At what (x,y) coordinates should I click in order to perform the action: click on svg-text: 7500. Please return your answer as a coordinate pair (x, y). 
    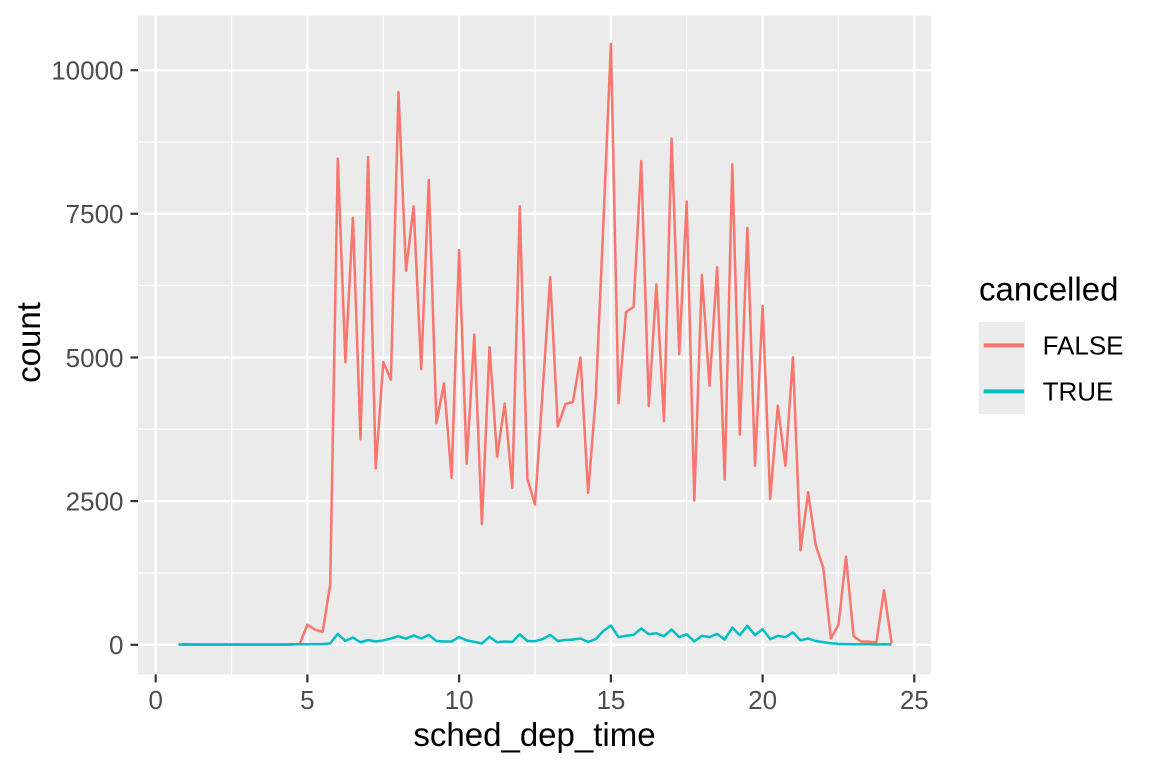
    Looking at the image, I should click on (95, 214).